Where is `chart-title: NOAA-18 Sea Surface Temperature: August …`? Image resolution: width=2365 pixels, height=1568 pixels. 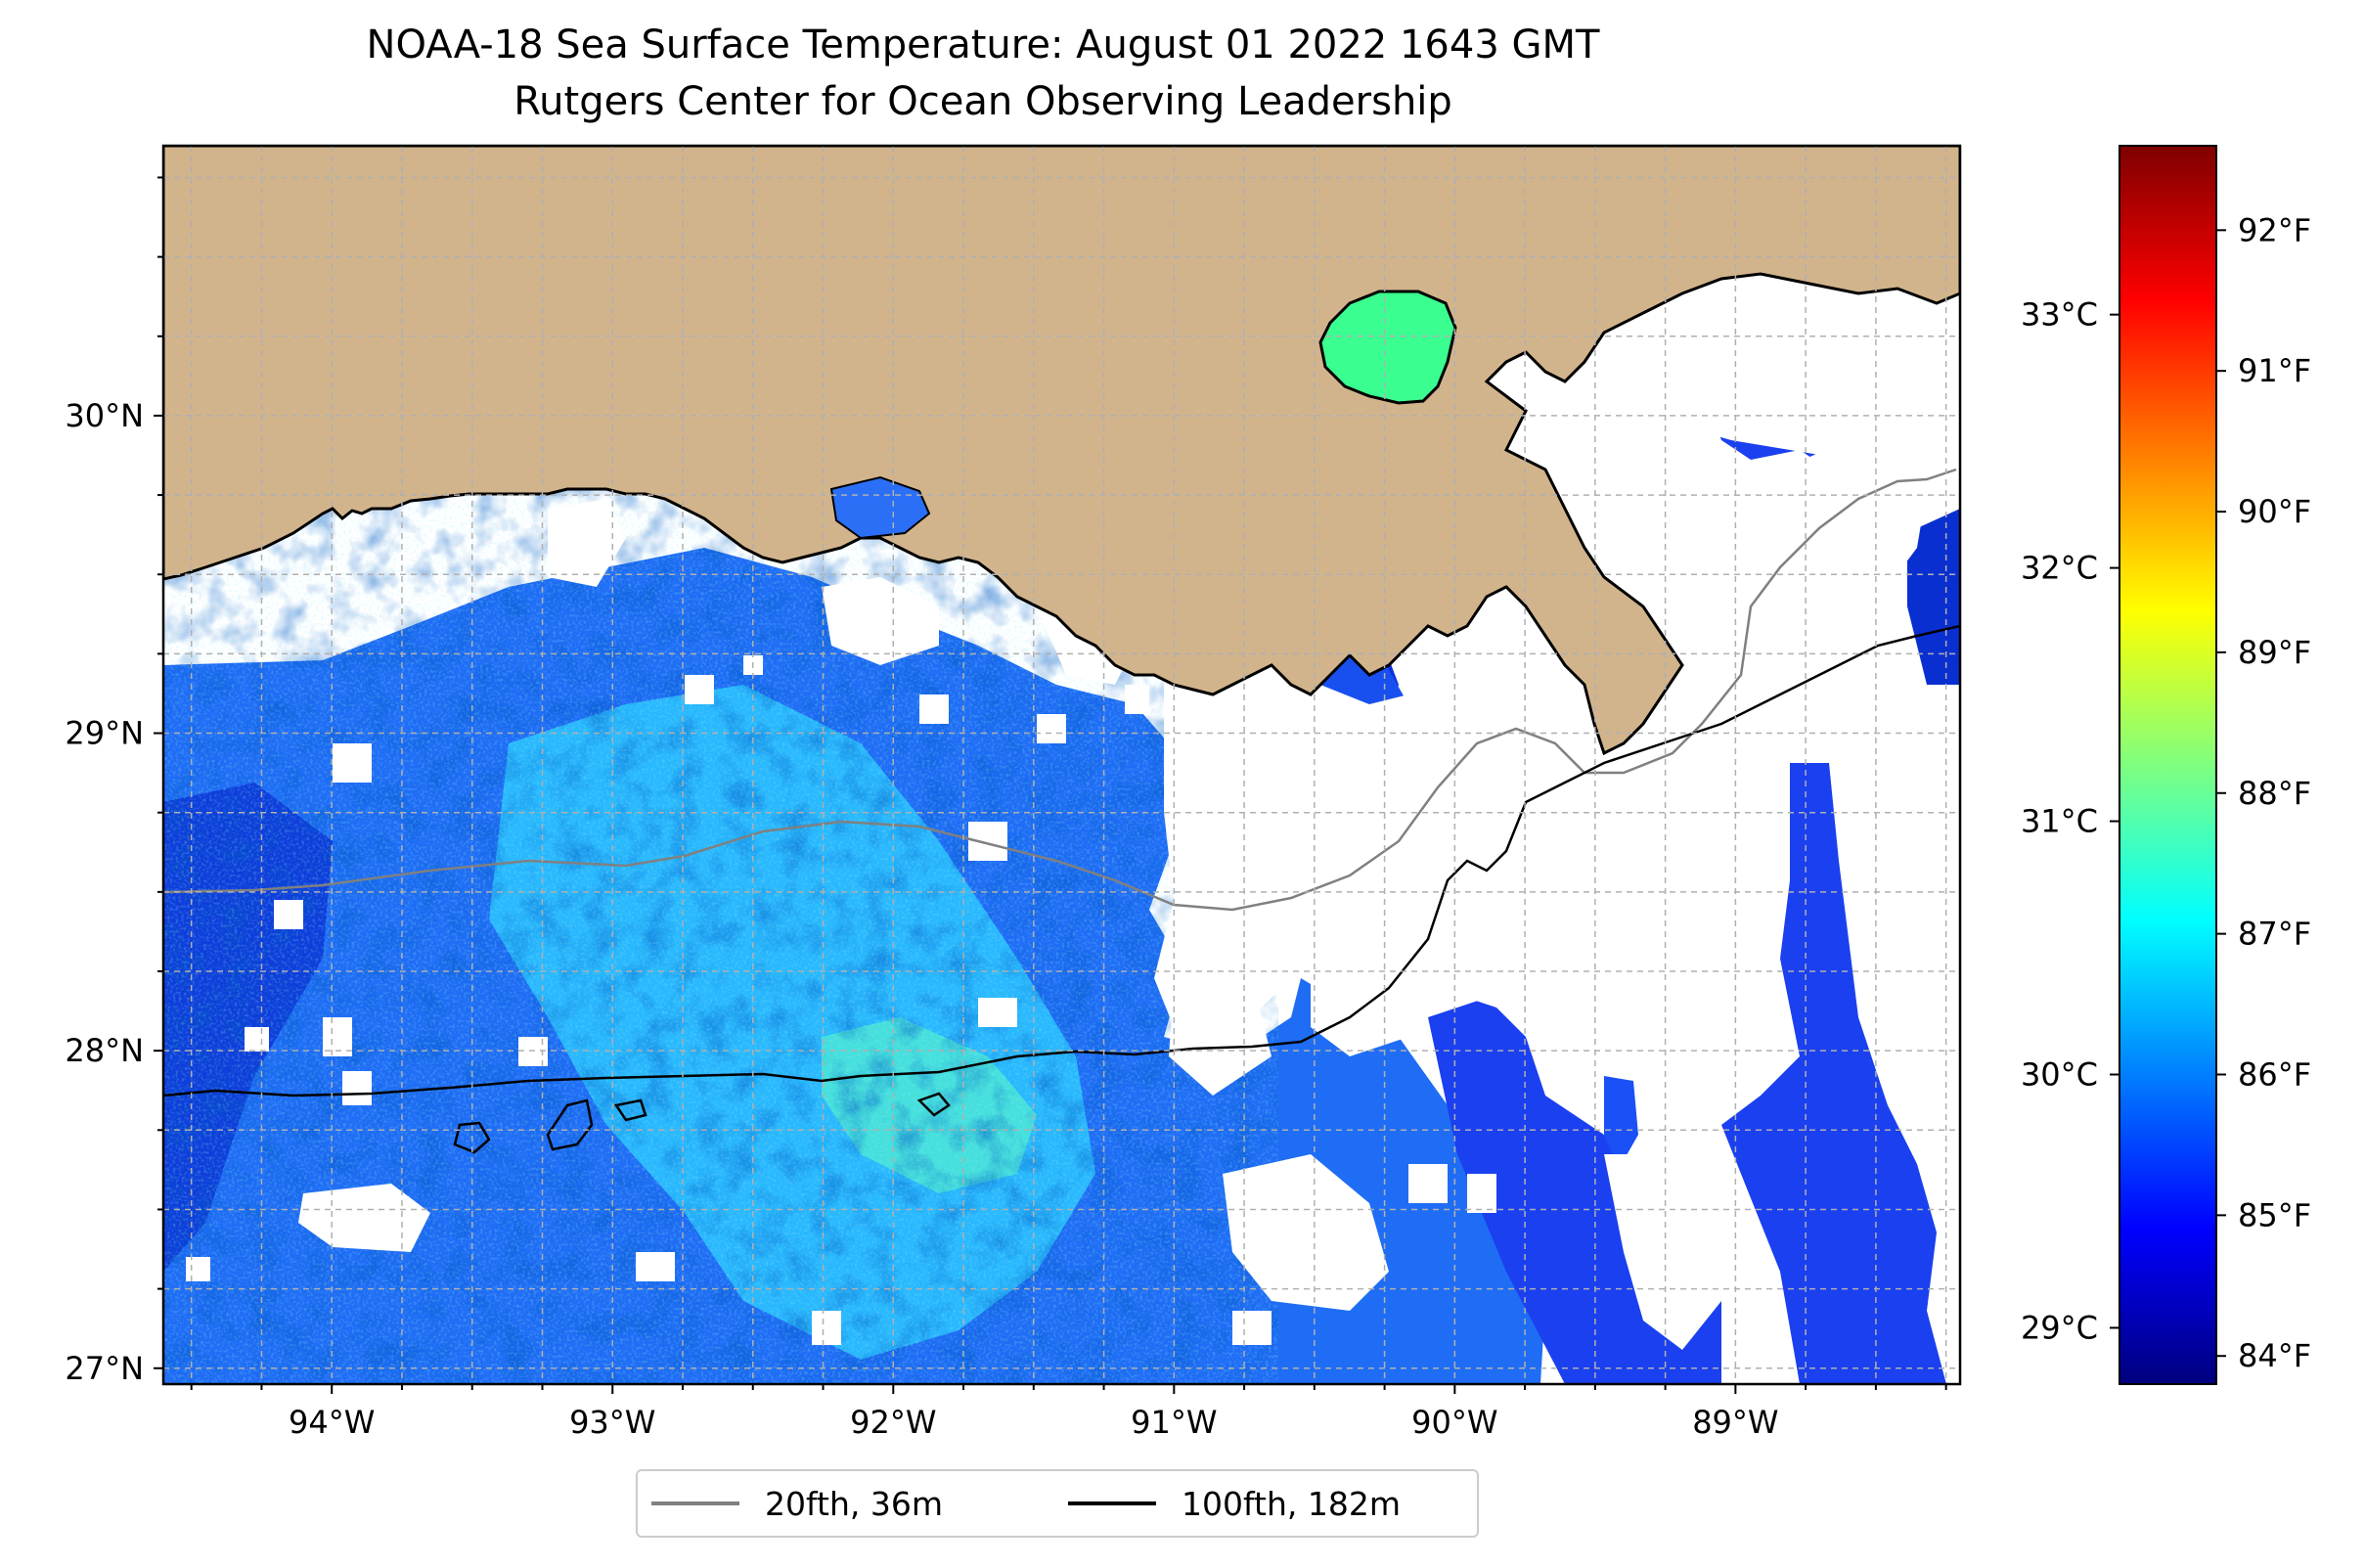
chart-title: NOAA-18 Sea Surface Temperature: August … is located at coordinates (983, 44).